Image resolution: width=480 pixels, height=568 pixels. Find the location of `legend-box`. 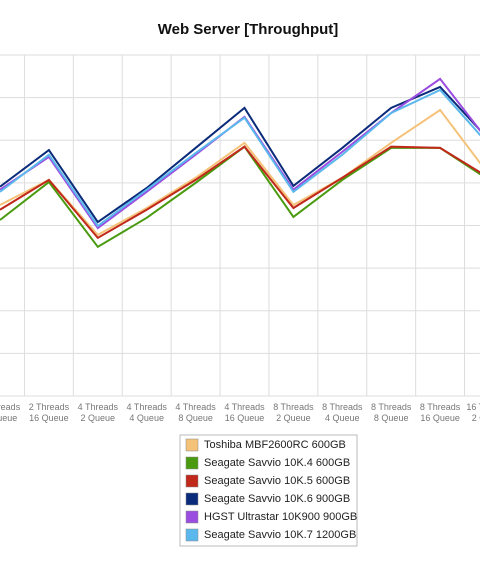

legend-box is located at coordinates (268, 490).